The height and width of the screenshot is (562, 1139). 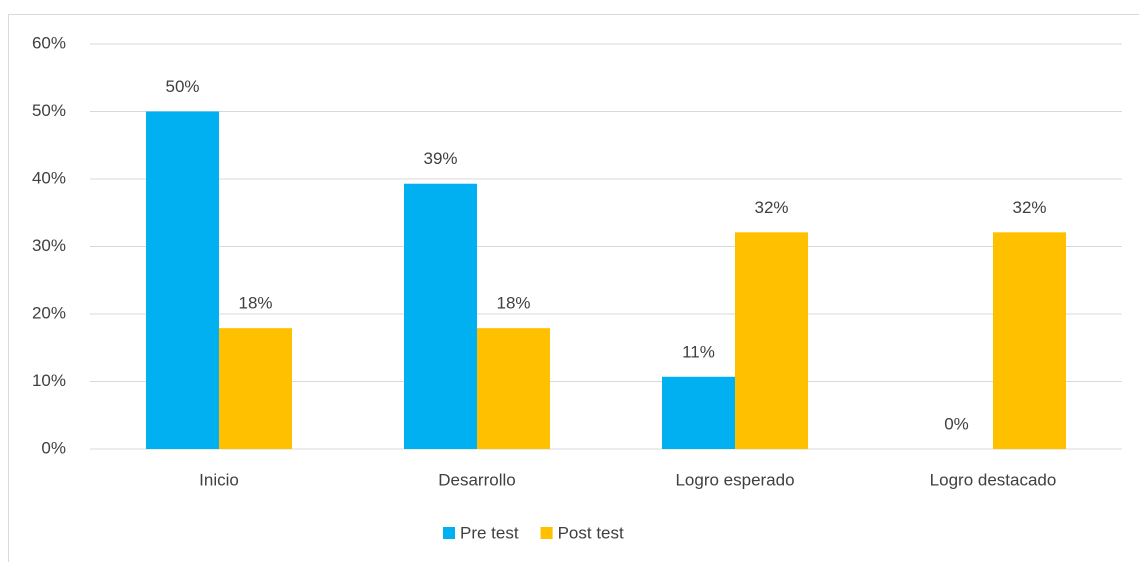 I want to click on data-label: 0%, so click(x=956, y=423).